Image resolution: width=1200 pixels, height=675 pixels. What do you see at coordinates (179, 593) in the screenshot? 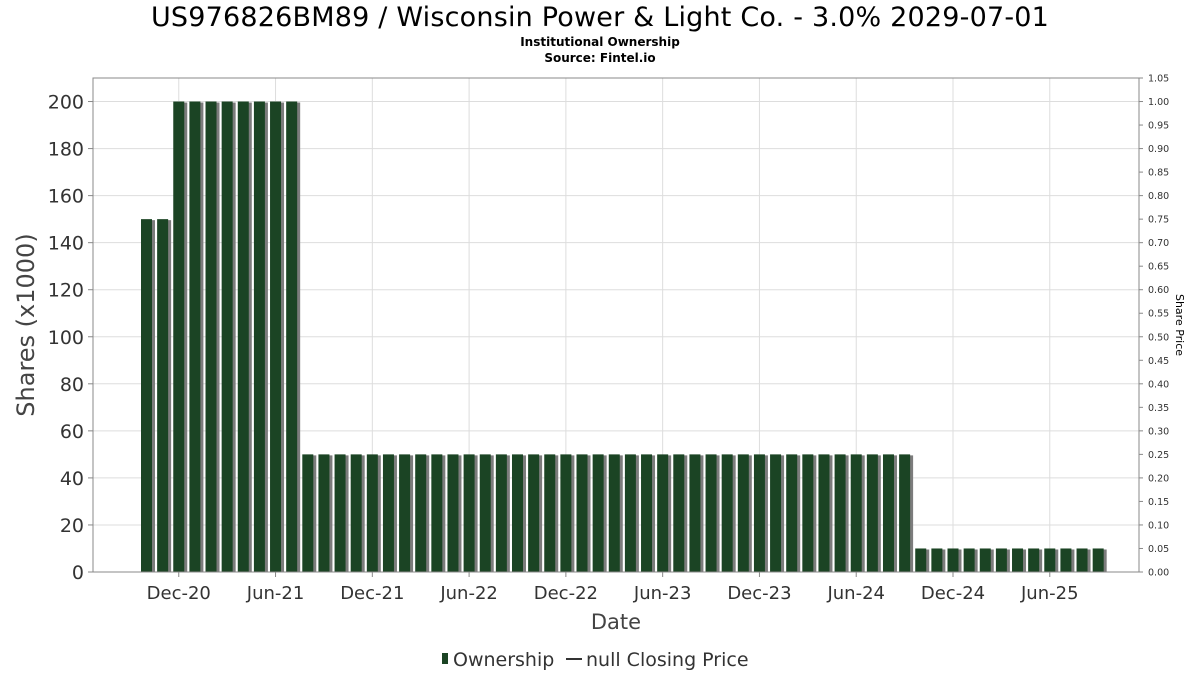
I see `x-tick-label: Dec-20` at bounding box center [179, 593].